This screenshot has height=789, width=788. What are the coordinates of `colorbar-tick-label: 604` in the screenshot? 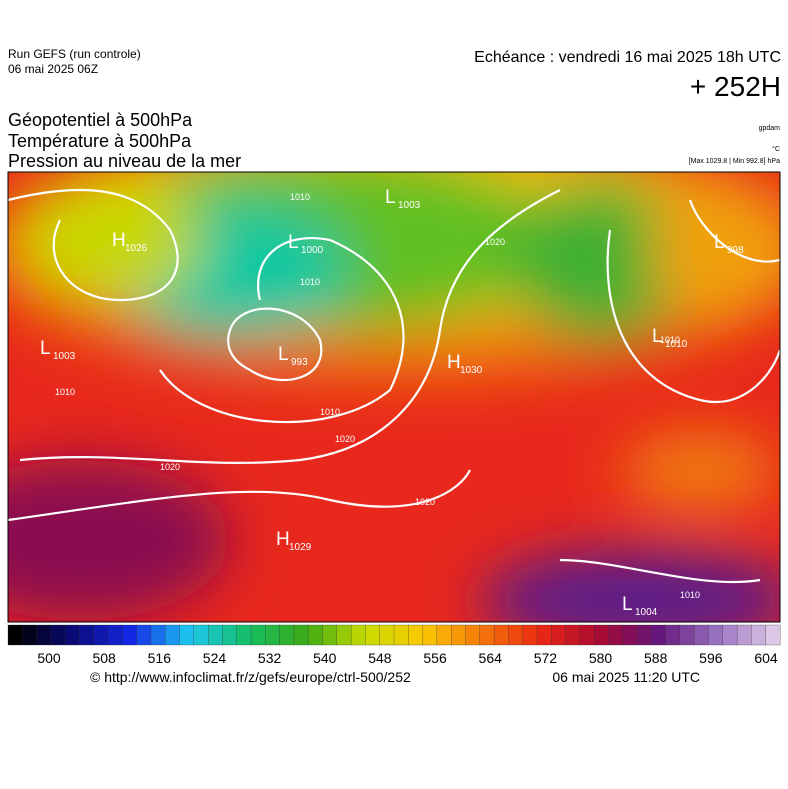 It's located at (766, 658).